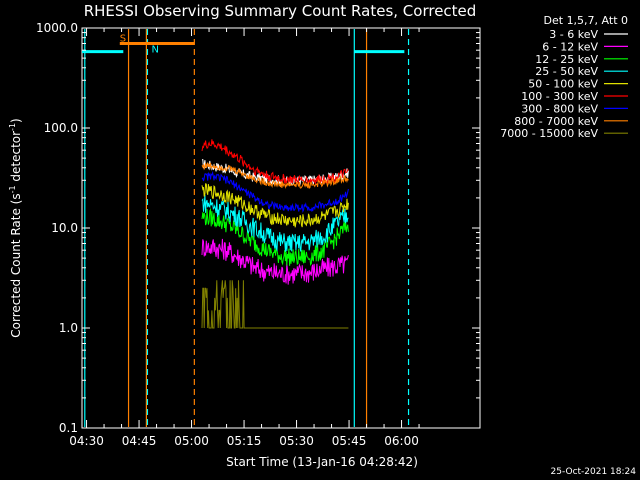  I want to click on legend-entry-label: 50 - 100 keV, so click(563, 84).